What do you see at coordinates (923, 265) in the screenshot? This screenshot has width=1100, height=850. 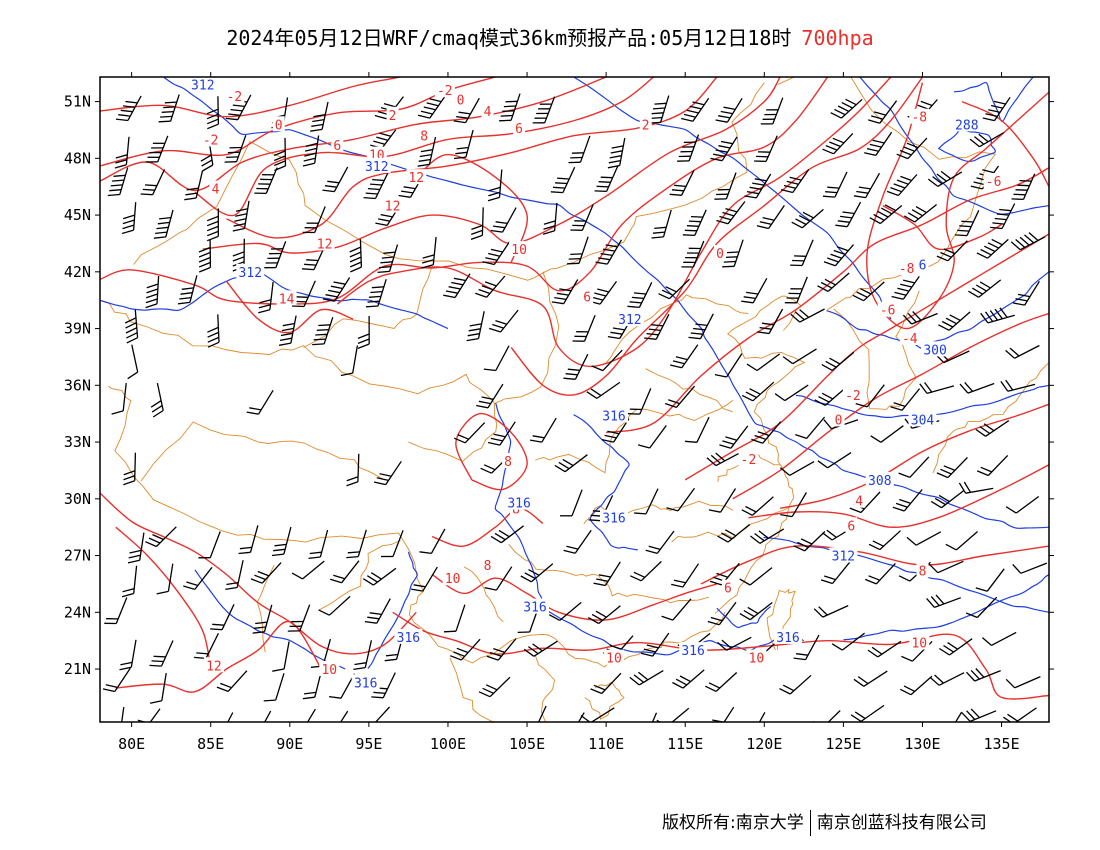 I see `height-label: 6` at bounding box center [923, 265].